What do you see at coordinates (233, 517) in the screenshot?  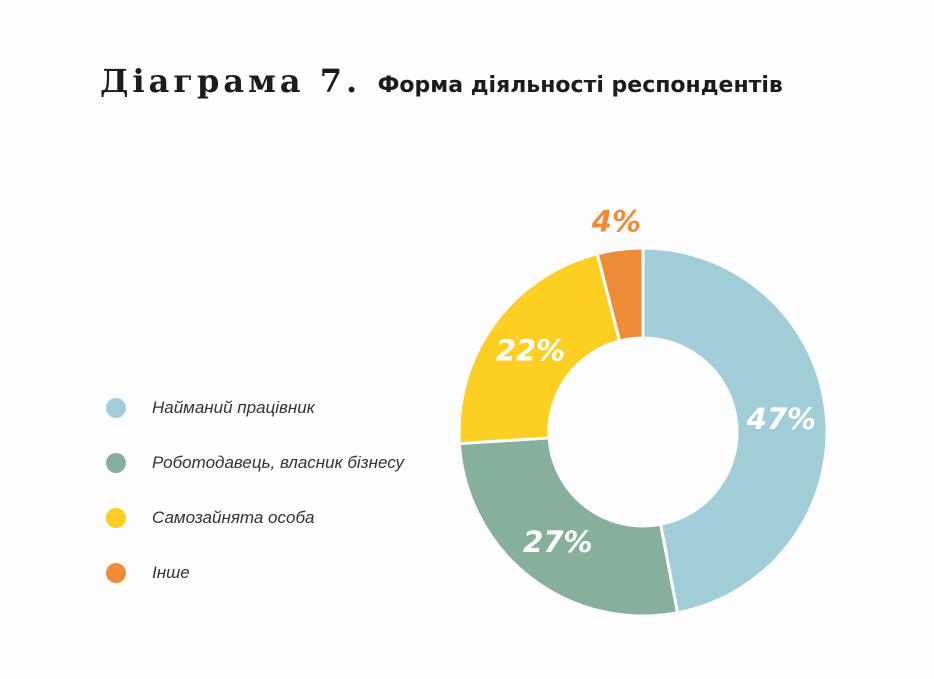 I see `legend-label-self-employed: Самозайнята особа` at bounding box center [233, 517].